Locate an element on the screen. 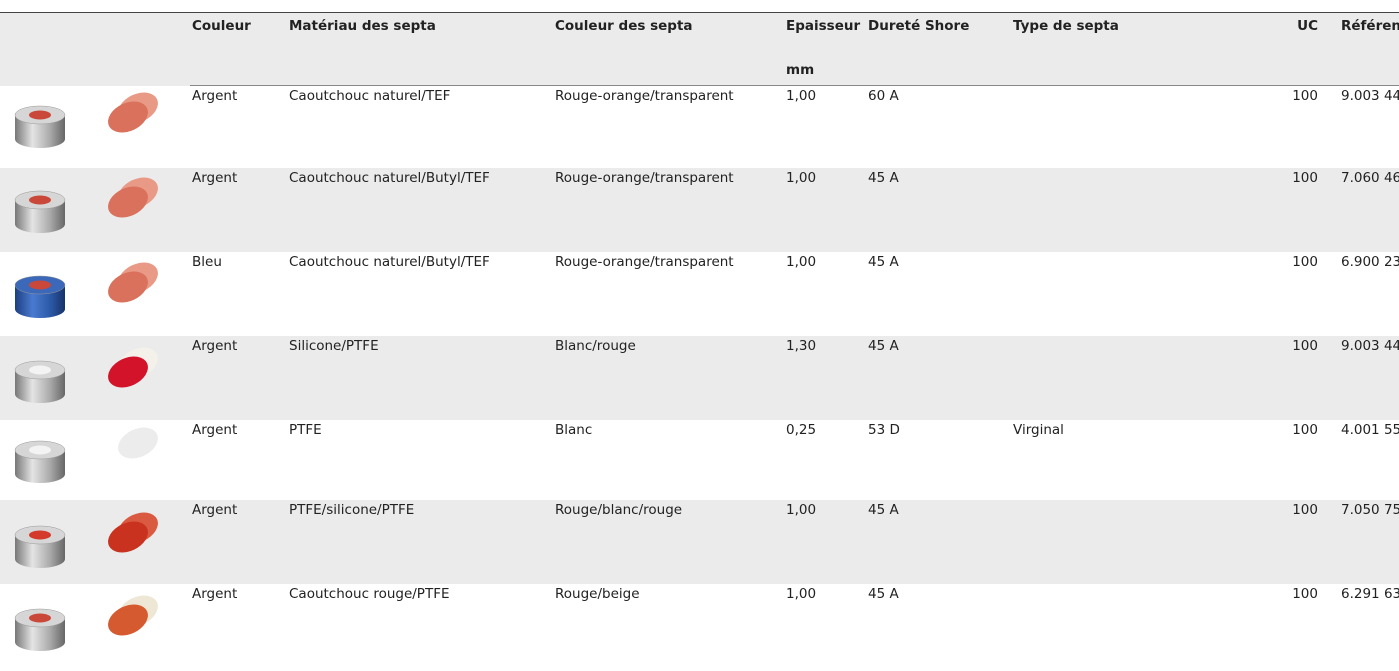 Image resolution: width=1399 pixels, height=671 pixels. cell-thickness: 1,30 is located at coordinates (801, 346).